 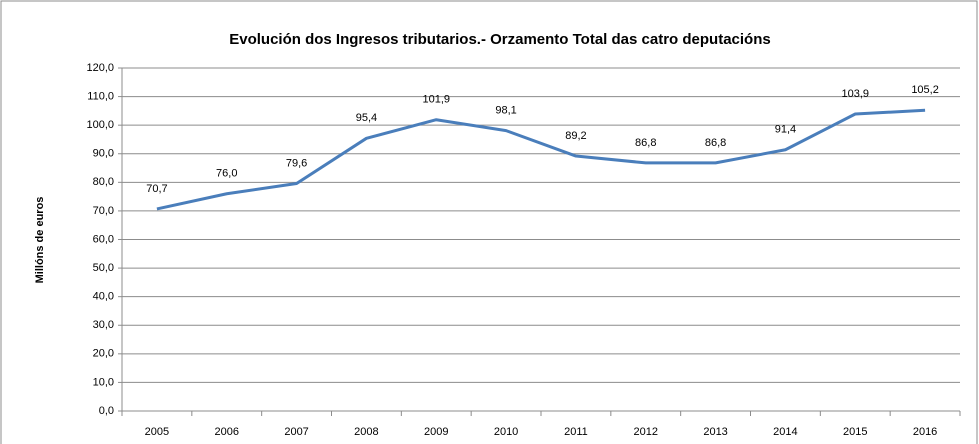 I want to click on y-tick-label: 10,0, so click(x=103, y=382).